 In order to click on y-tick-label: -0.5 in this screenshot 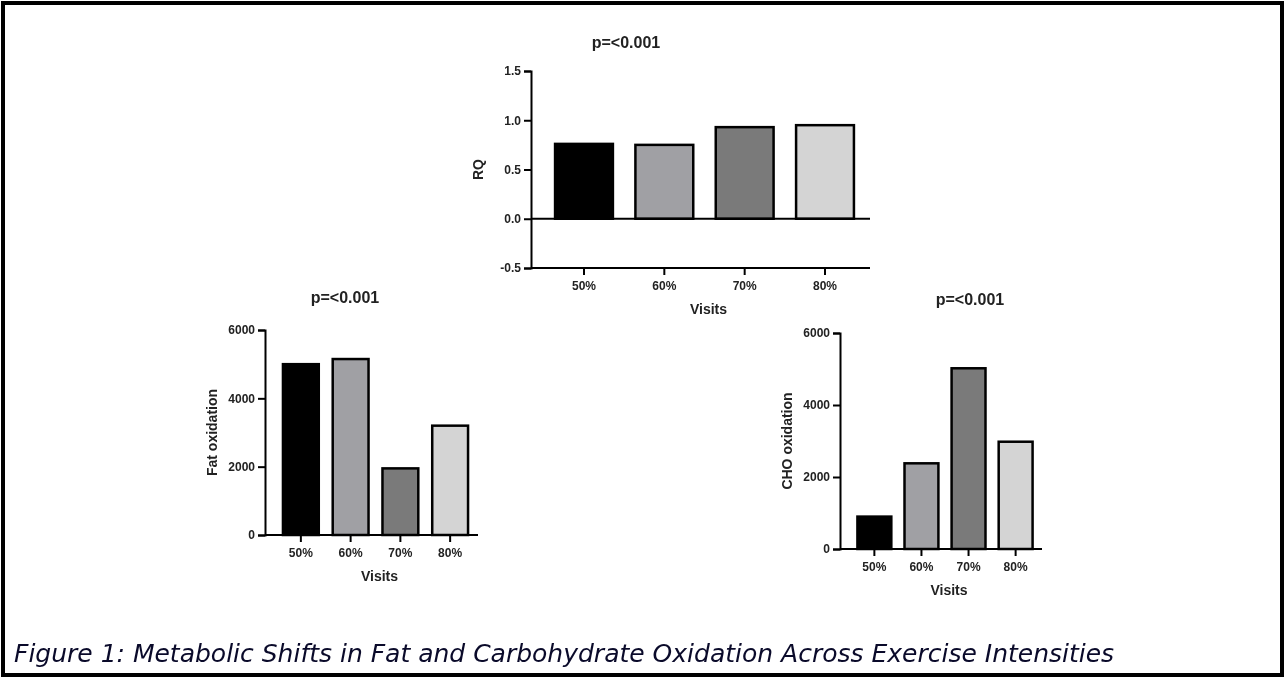, I will do `click(511, 268)`.